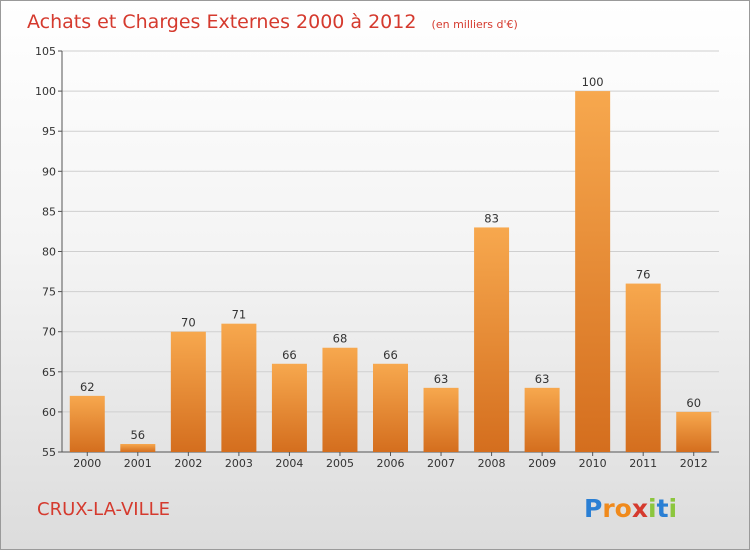  Describe the element at coordinates (49, 252) in the screenshot. I see `y-tick-label: 80` at that location.